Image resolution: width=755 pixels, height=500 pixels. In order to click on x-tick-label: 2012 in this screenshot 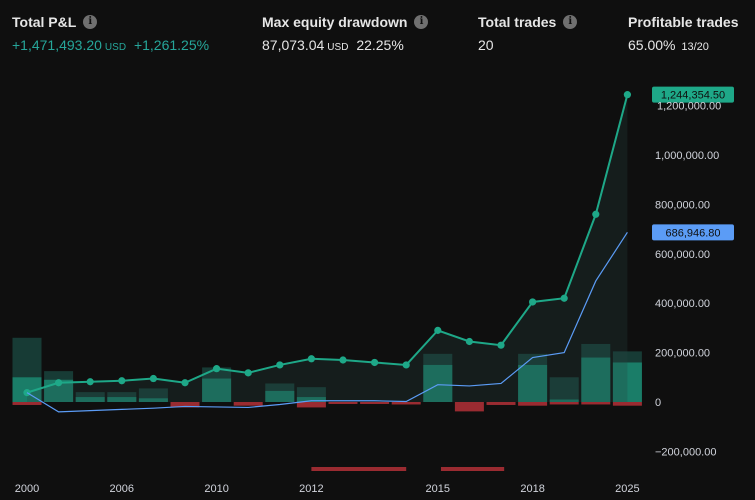, I will do `click(311, 489)`.